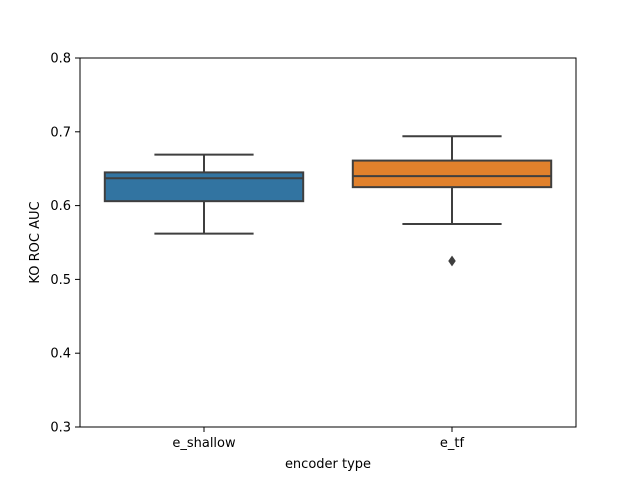 The image size is (640, 480). I want to click on y-tick-label: 0.4, so click(60, 354).